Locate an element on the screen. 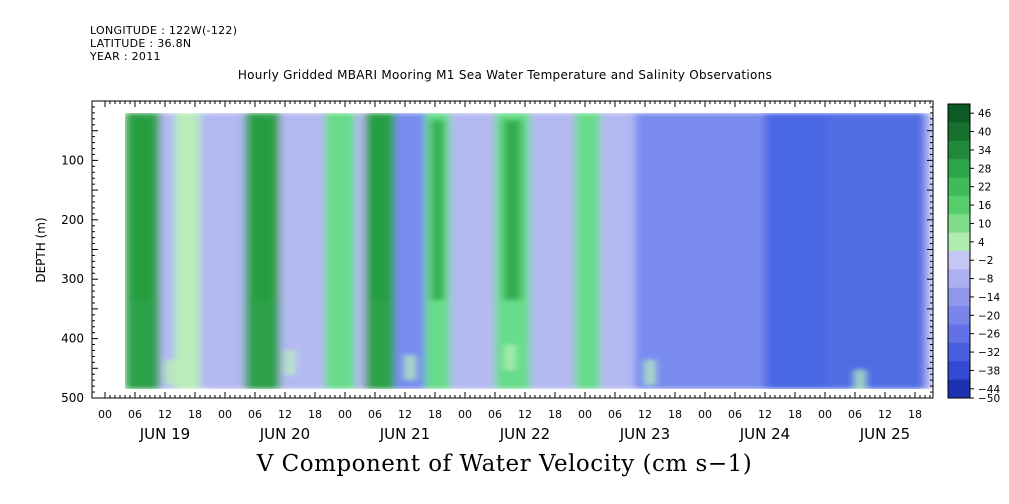  colorbar-label: −20 is located at coordinates (989, 316).